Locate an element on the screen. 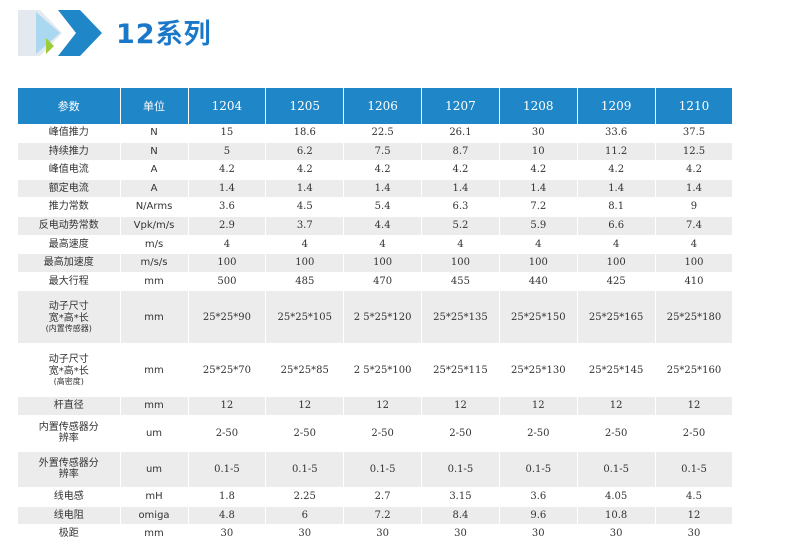 Image resolution: width=797 pixels, height=544 pixels. value-cell: 410 is located at coordinates (694, 282).